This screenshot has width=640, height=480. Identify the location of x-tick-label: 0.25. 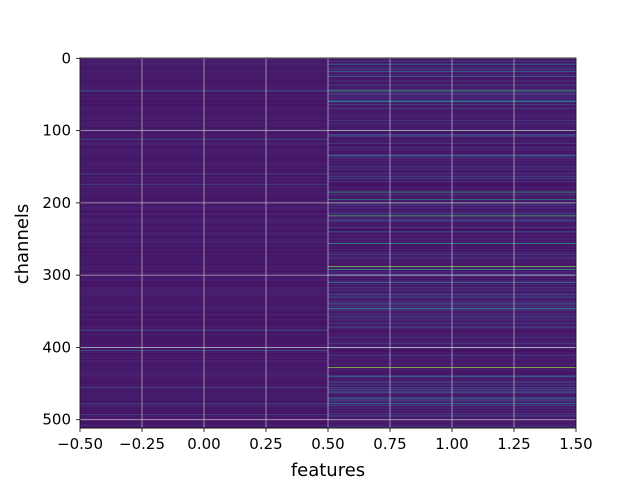
(265, 444).